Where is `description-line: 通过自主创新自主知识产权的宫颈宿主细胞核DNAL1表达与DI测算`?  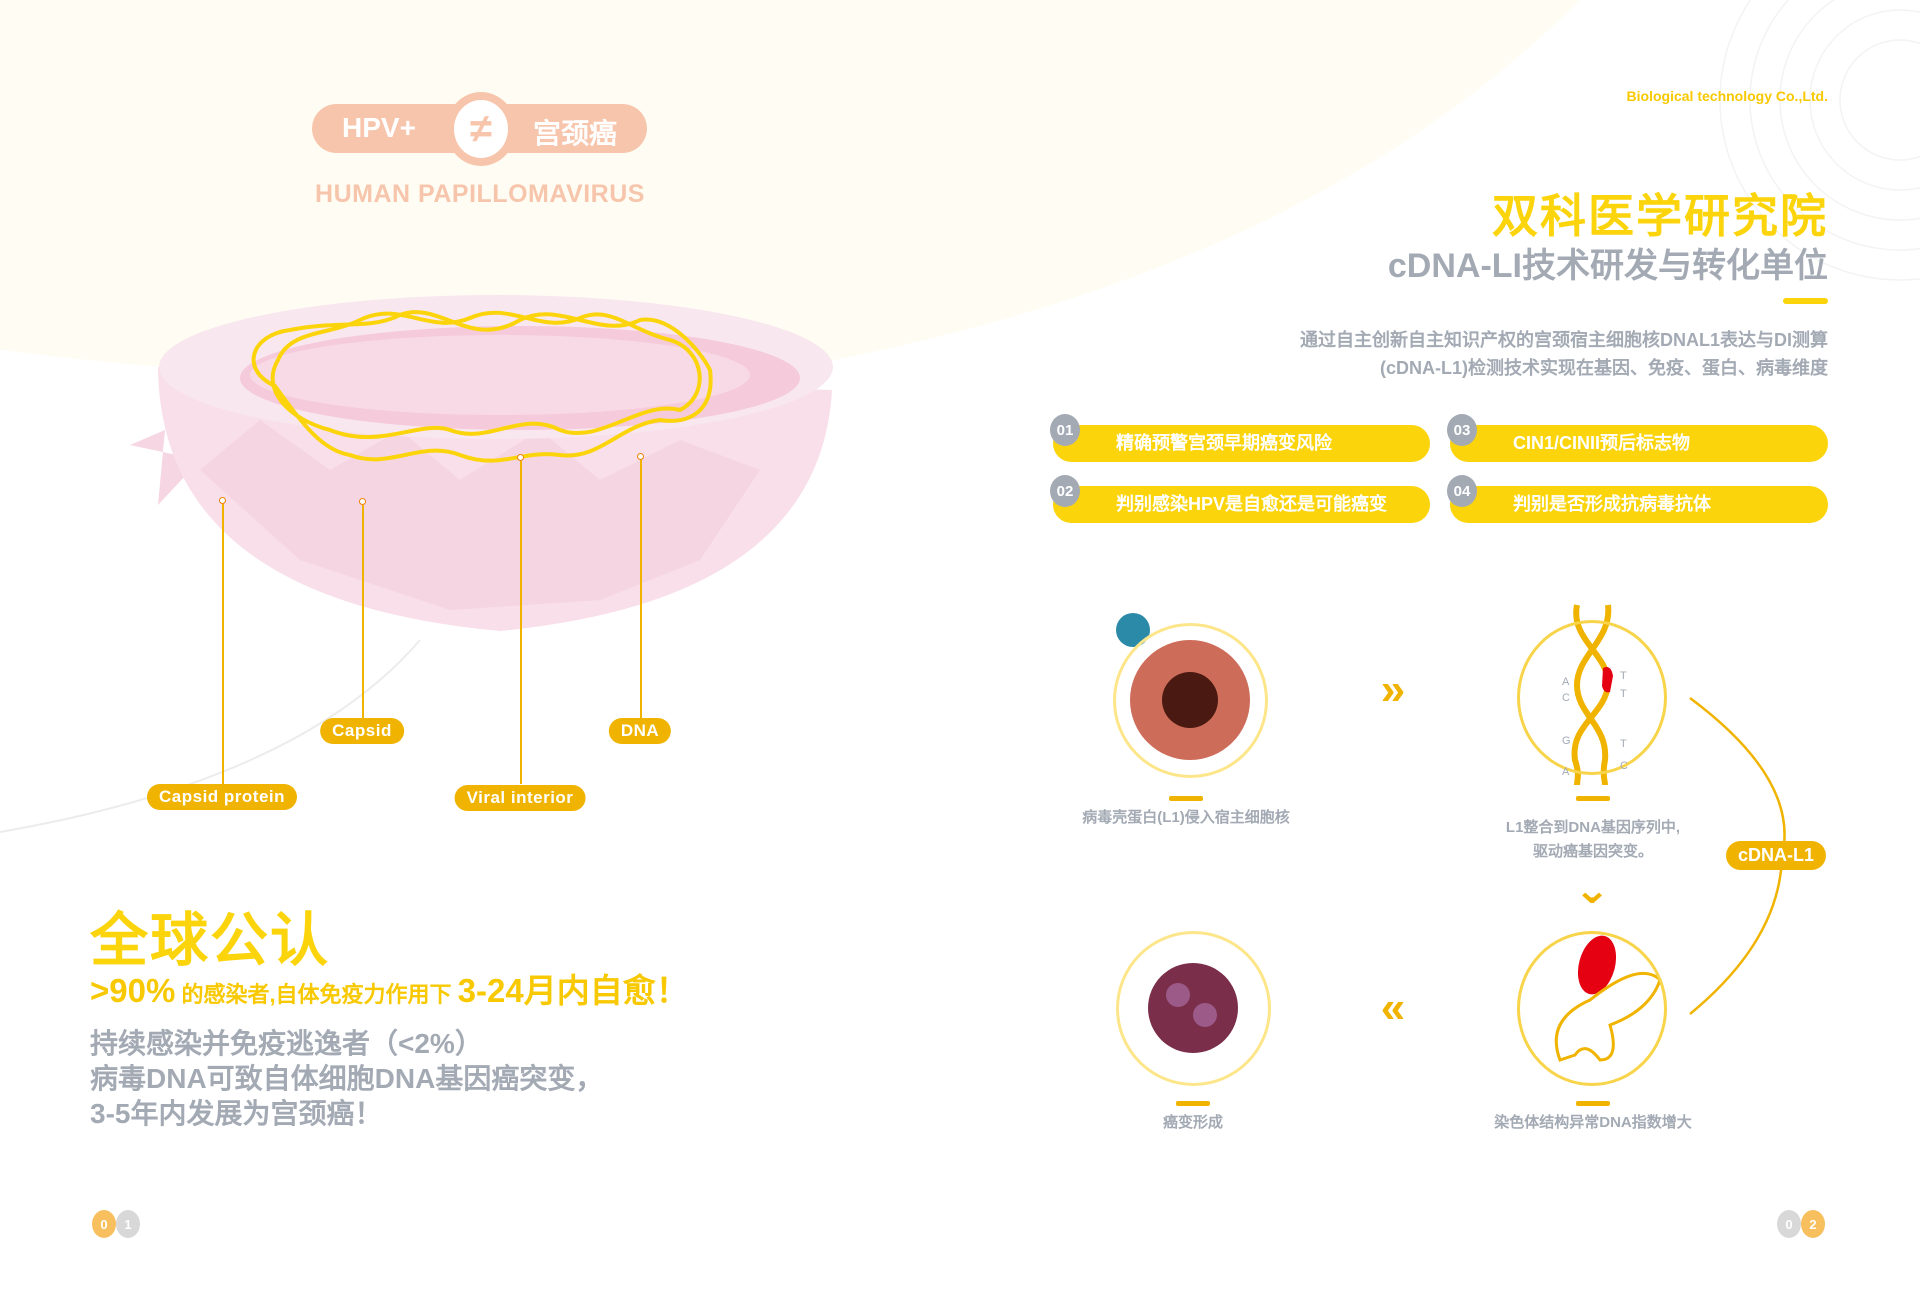
description-line: 通过自主创新自主知识产权的宫颈宿主细胞核DNAL1表达与DI测算 is located at coordinates (1563, 340).